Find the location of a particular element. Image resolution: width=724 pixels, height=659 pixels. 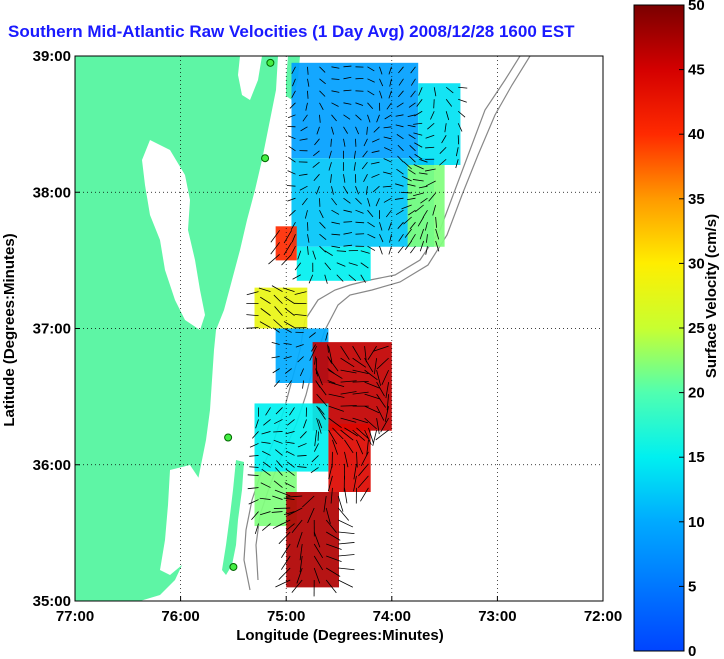

chesapeake-bay is located at coordinates (173, 235).